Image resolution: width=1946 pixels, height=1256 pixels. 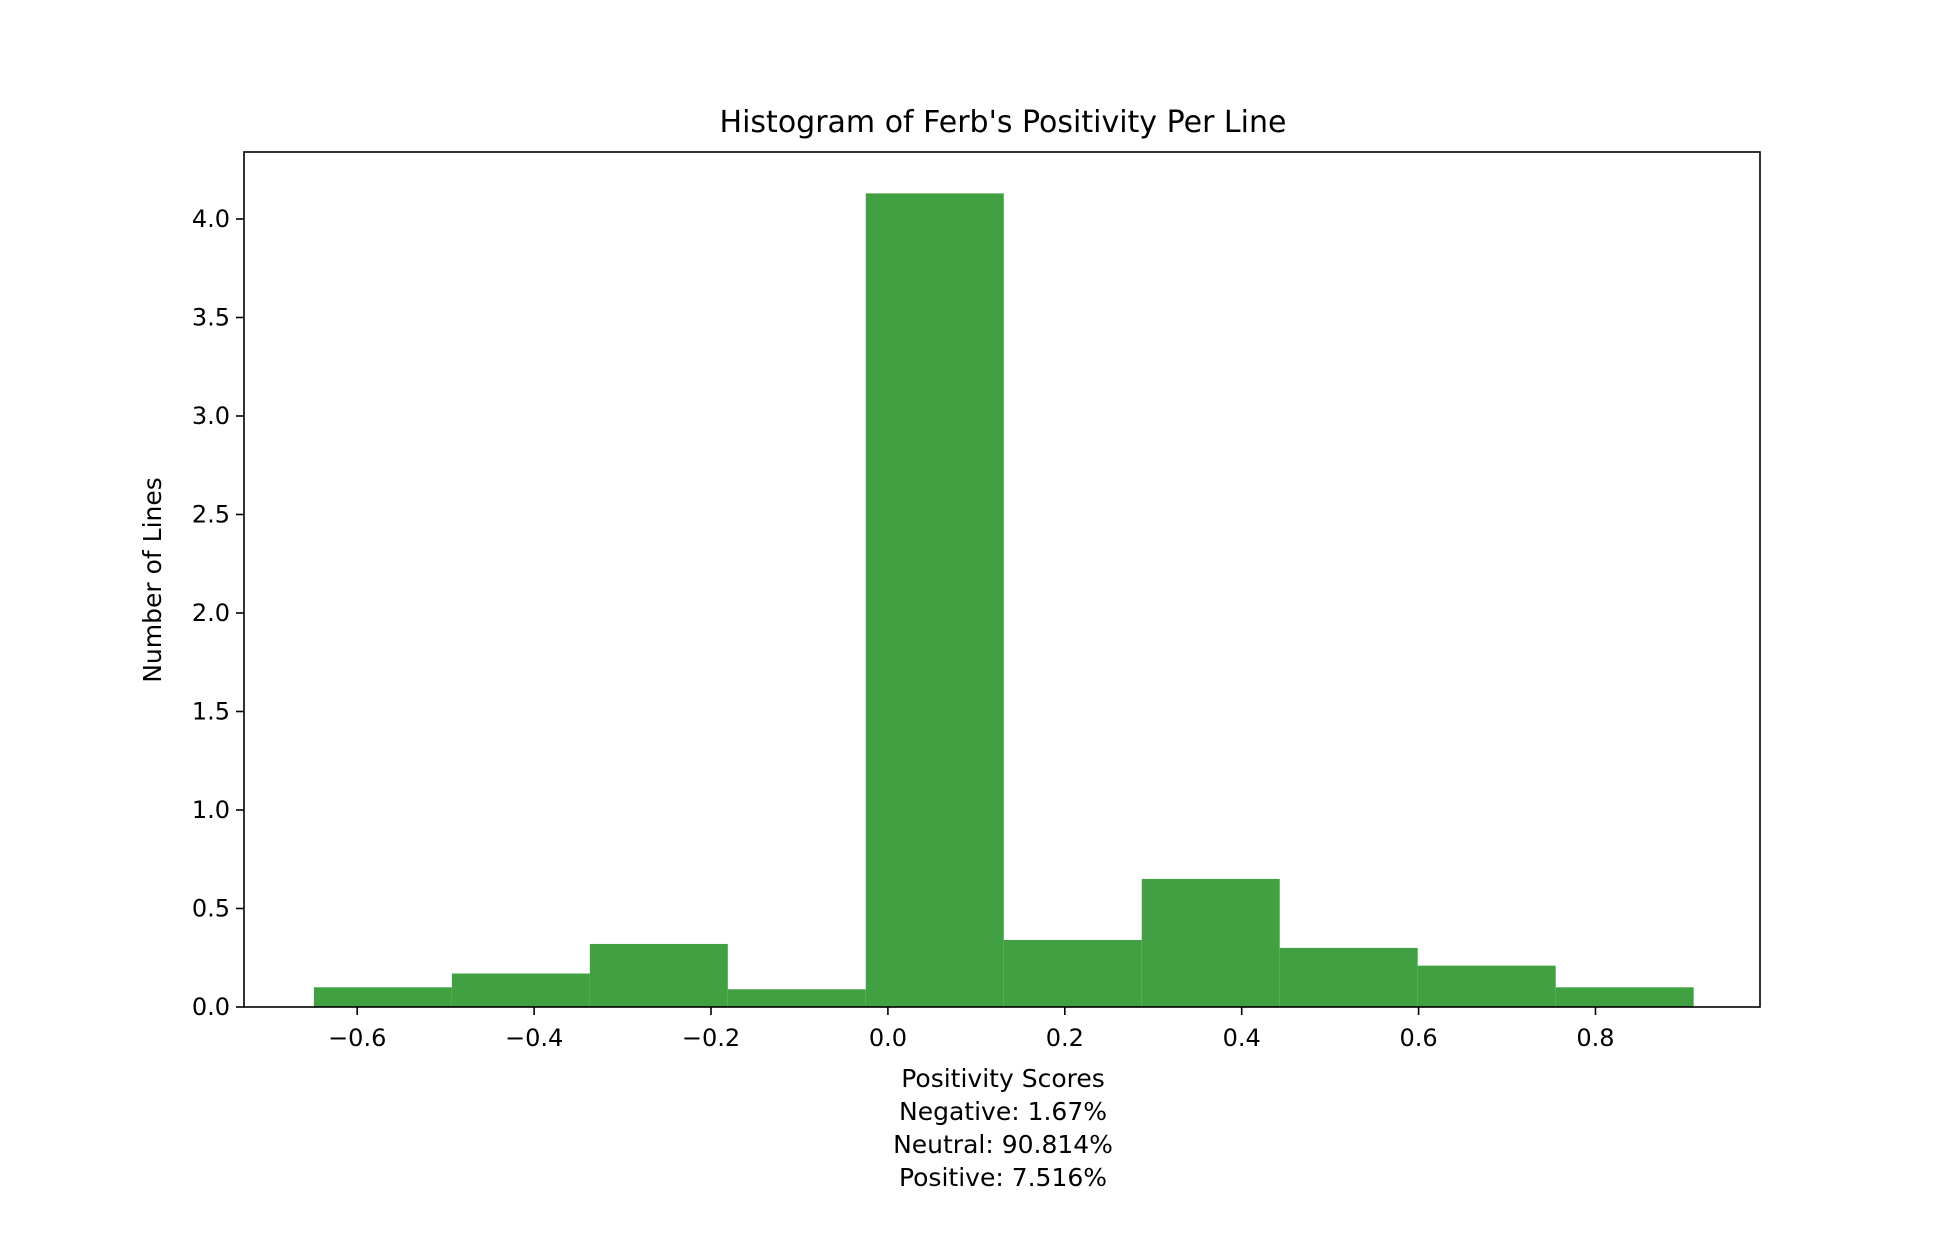 What do you see at coordinates (211, 317) in the screenshot?
I see `y-tick-label: 3.5` at bounding box center [211, 317].